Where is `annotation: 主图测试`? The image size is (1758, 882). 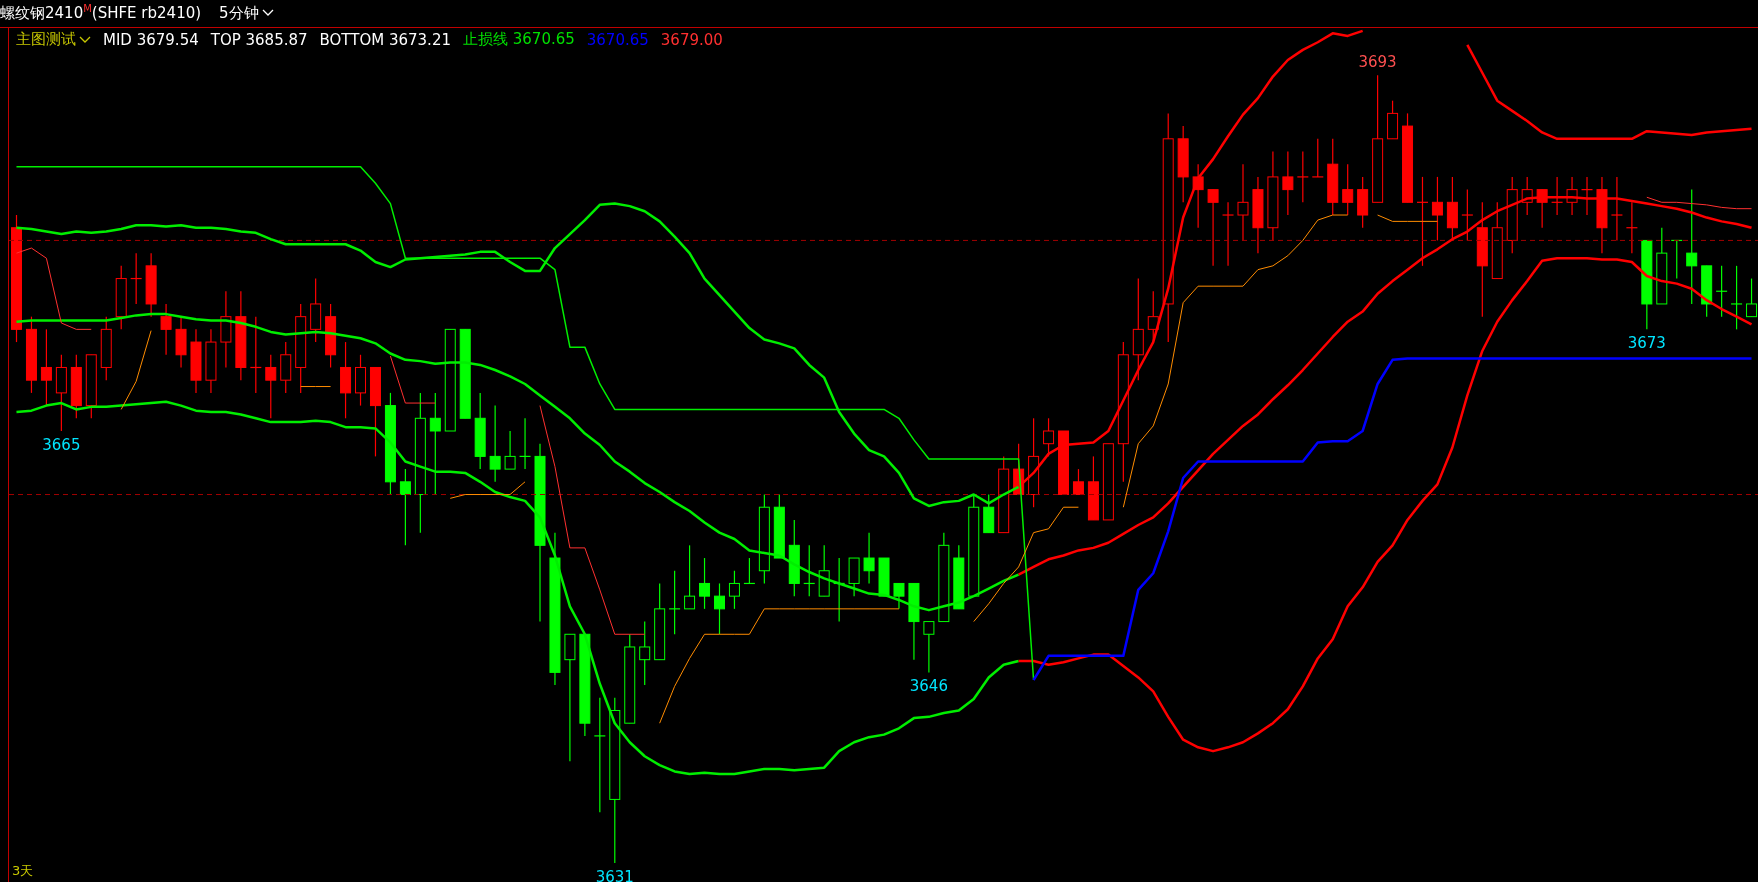 annotation: 主图测试 is located at coordinates (46, 39).